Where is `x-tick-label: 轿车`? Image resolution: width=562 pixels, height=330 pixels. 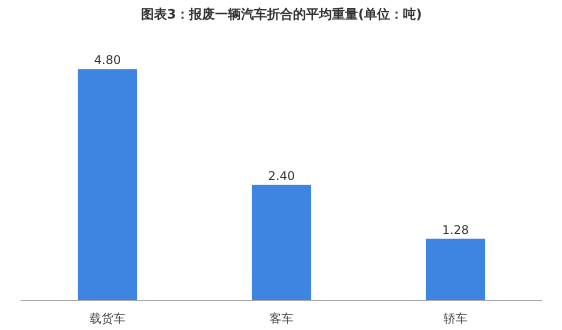 x-tick-label: 轿车 is located at coordinates (456, 319).